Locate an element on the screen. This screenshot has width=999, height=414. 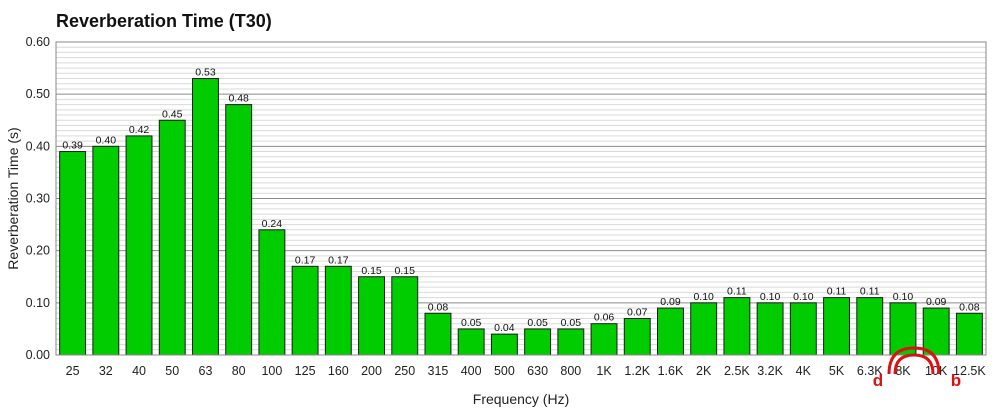
bar-value-label: 0.24 is located at coordinates (272, 224).